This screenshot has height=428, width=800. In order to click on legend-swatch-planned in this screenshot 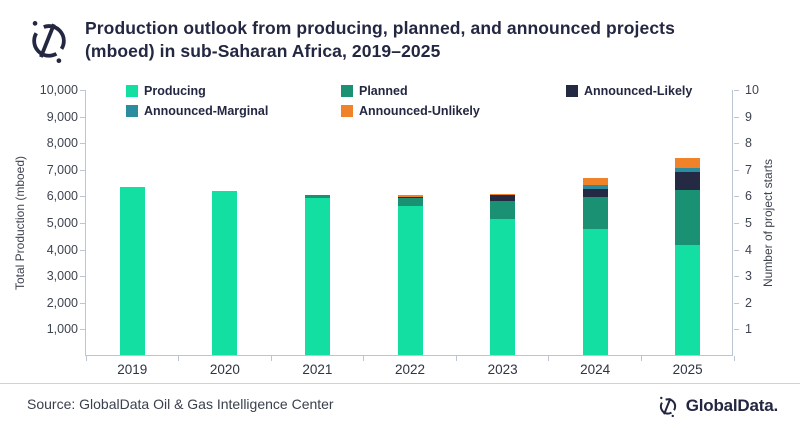, I will do `click(347, 91)`.